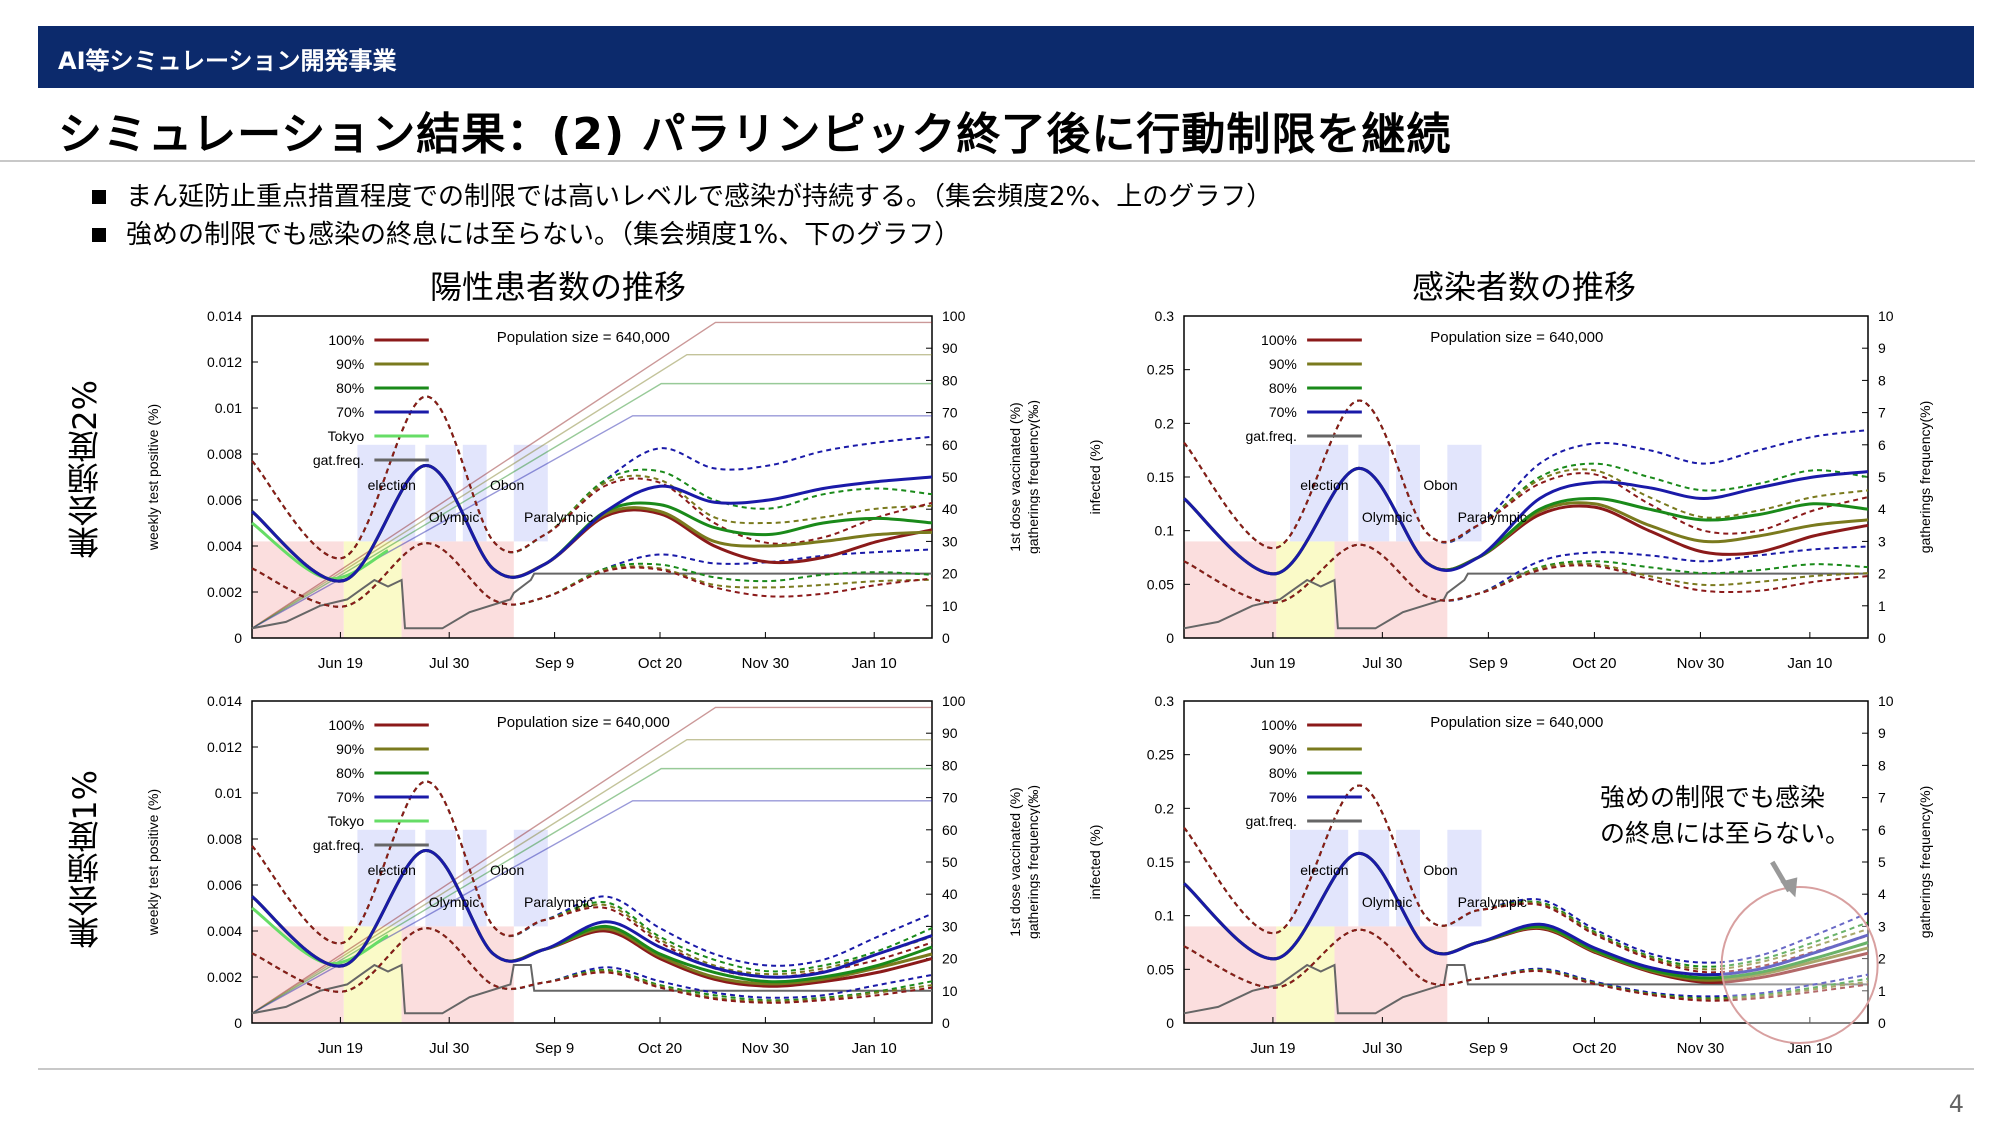 The image size is (2000, 1125). What do you see at coordinates (950, 574) in the screenshot?
I see `y2-tick-label: 20` at bounding box center [950, 574].